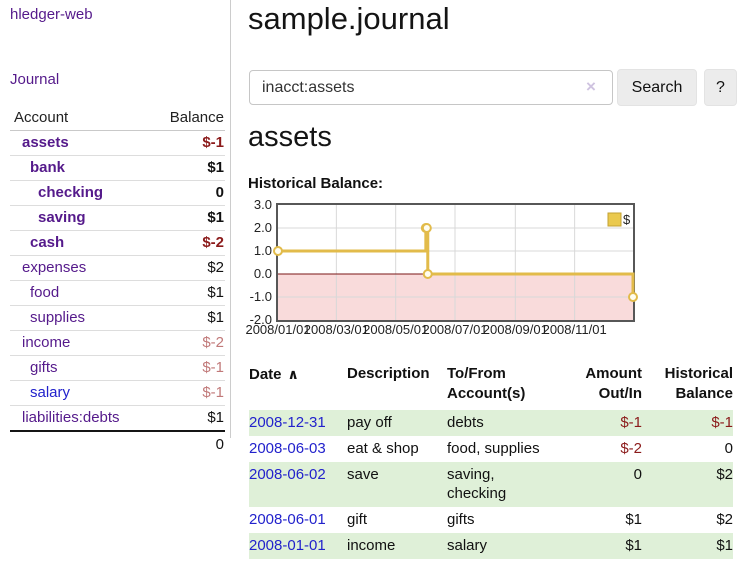  I want to click on account-row: cash $-2, so click(117, 243).